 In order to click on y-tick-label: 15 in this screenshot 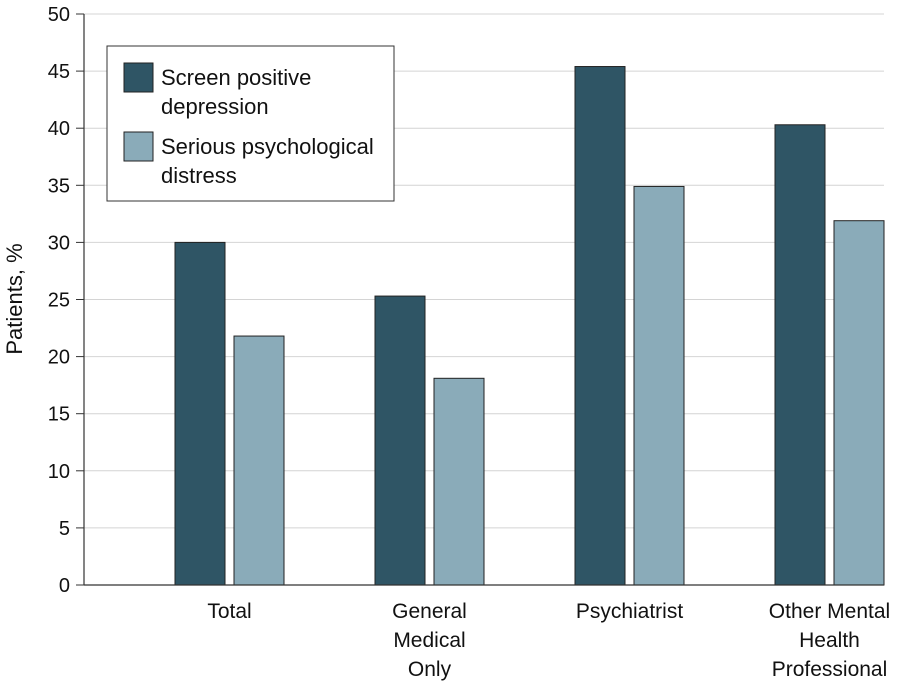, I will do `click(59, 415)`.